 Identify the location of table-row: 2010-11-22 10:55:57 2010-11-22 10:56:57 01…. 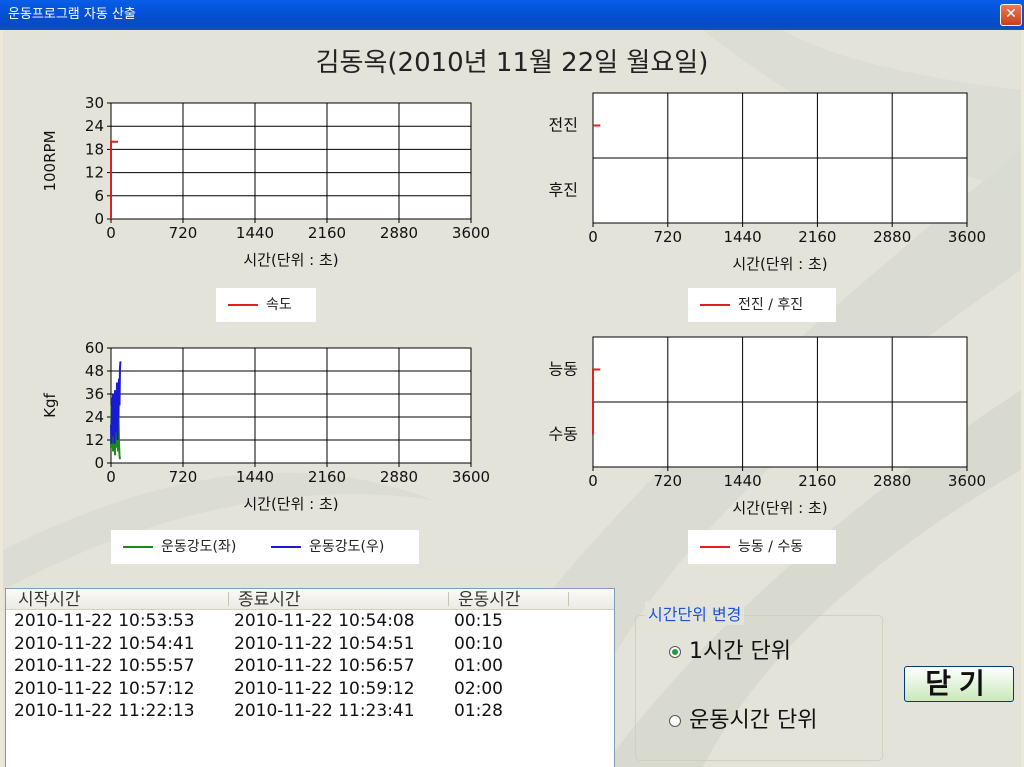
(310, 666).